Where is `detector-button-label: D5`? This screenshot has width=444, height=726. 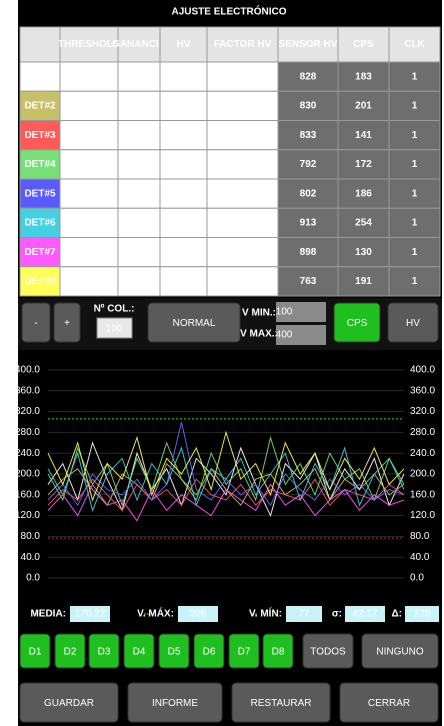
detector-button-label: D5 is located at coordinates (174, 652).